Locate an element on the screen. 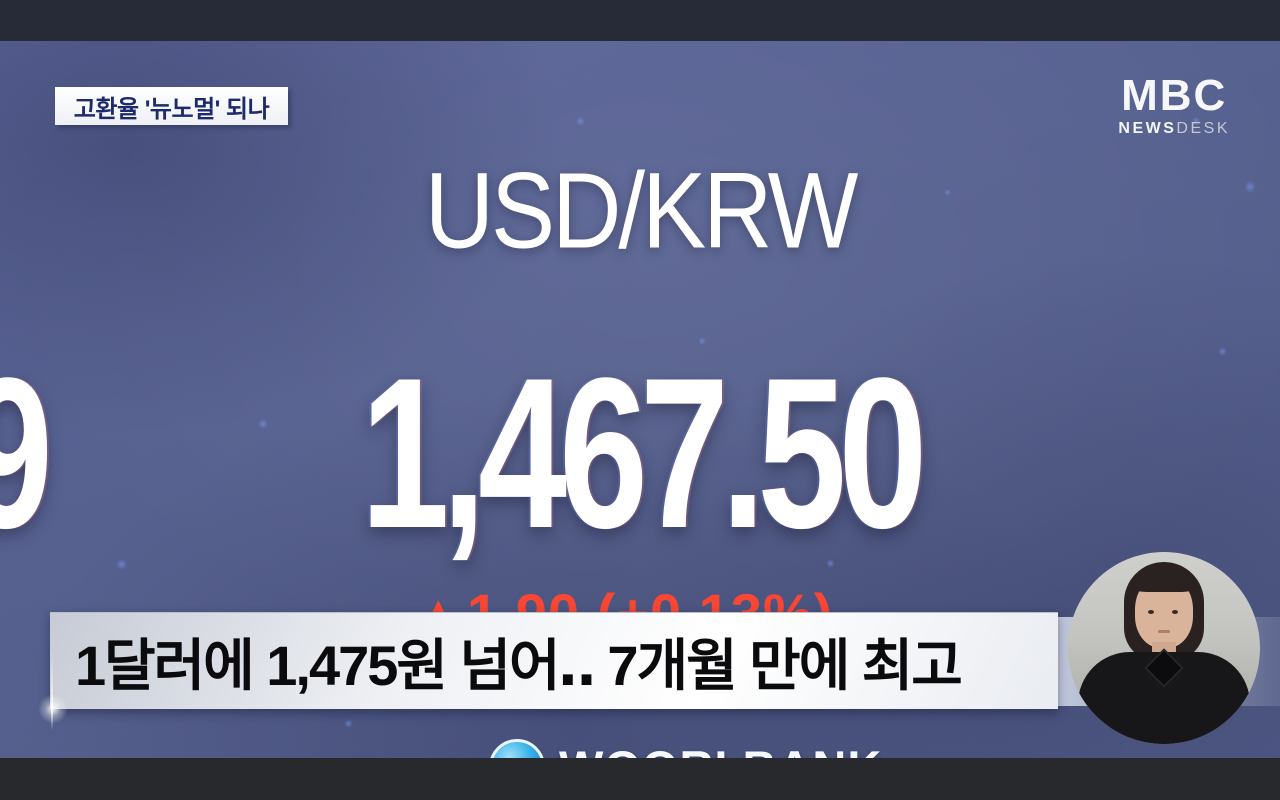 The height and width of the screenshot is (800, 1280). mbc-logo: MBC is located at coordinates (1174, 95).